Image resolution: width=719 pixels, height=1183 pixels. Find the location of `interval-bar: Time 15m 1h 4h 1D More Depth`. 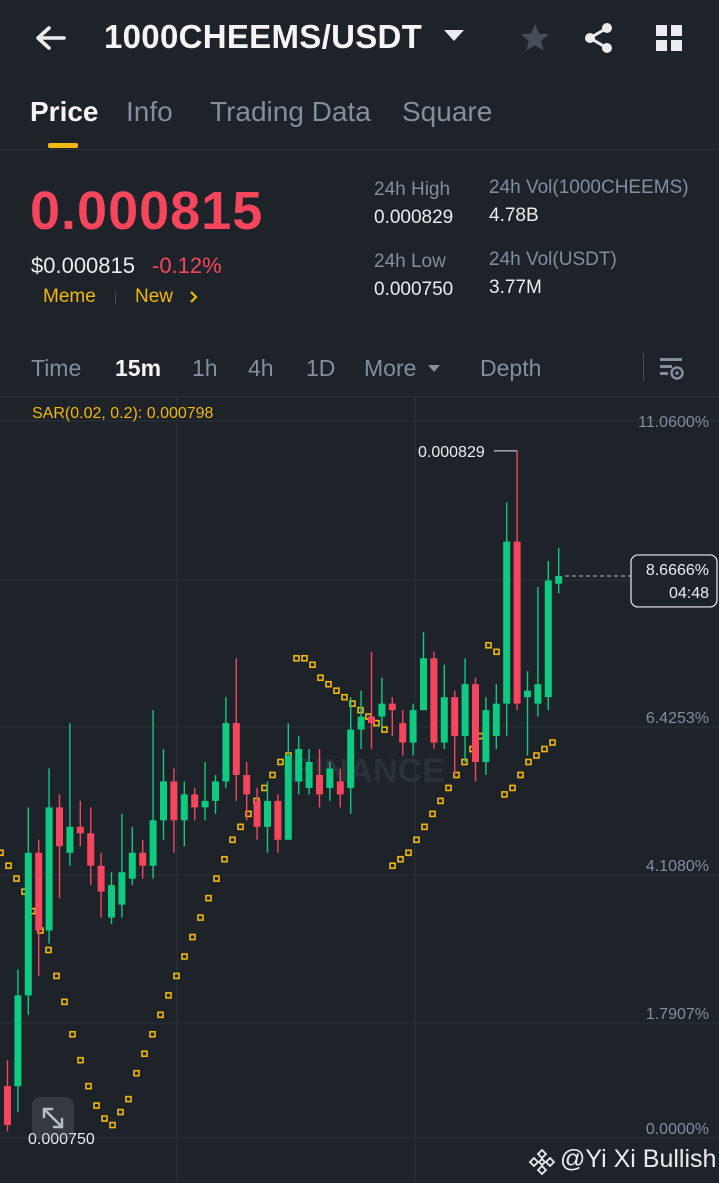

interval-bar: Time 15m 1h 4h 1D More Depth is located at coordinates (359, 371).